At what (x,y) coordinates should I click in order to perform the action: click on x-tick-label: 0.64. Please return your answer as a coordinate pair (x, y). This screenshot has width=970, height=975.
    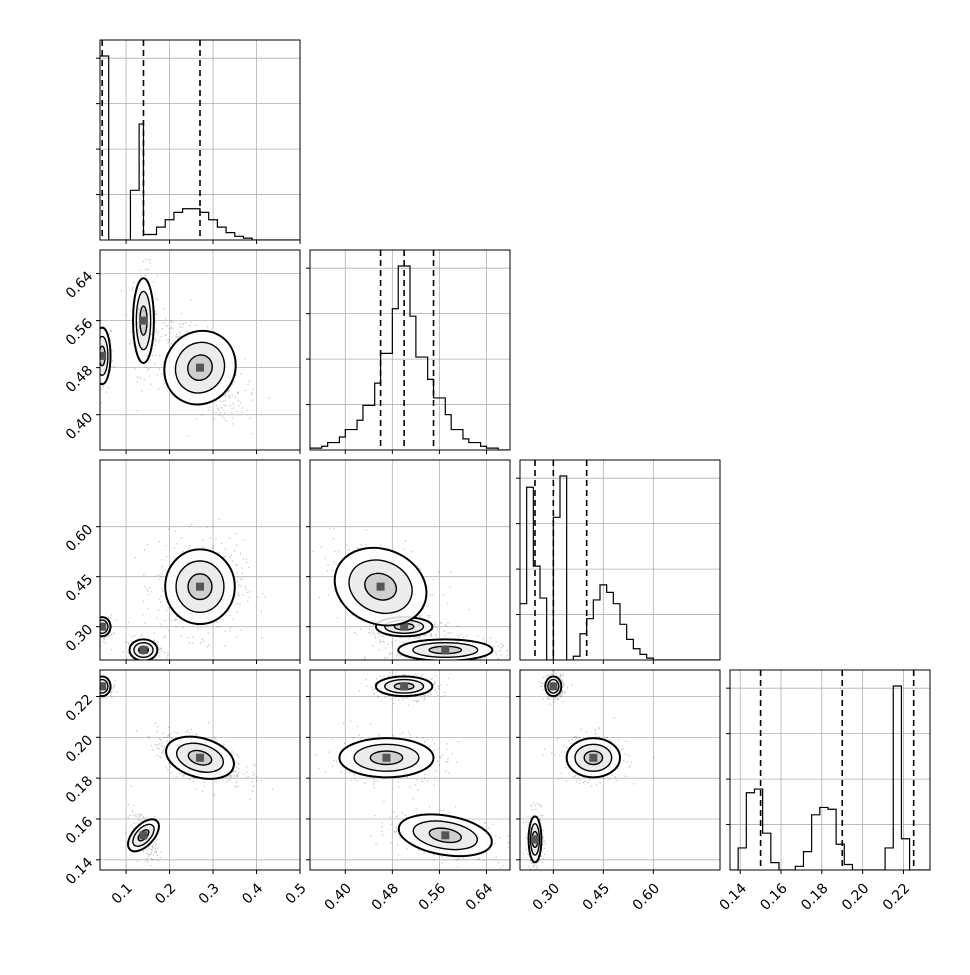
    Looking at the image, I should click on (479, 896).